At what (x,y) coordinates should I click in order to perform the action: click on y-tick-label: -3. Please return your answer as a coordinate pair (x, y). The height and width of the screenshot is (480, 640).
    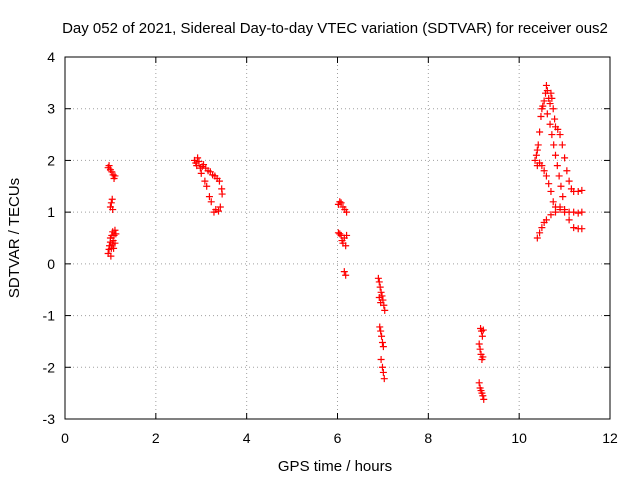
    Looking at the image, I should click on (49, 419).